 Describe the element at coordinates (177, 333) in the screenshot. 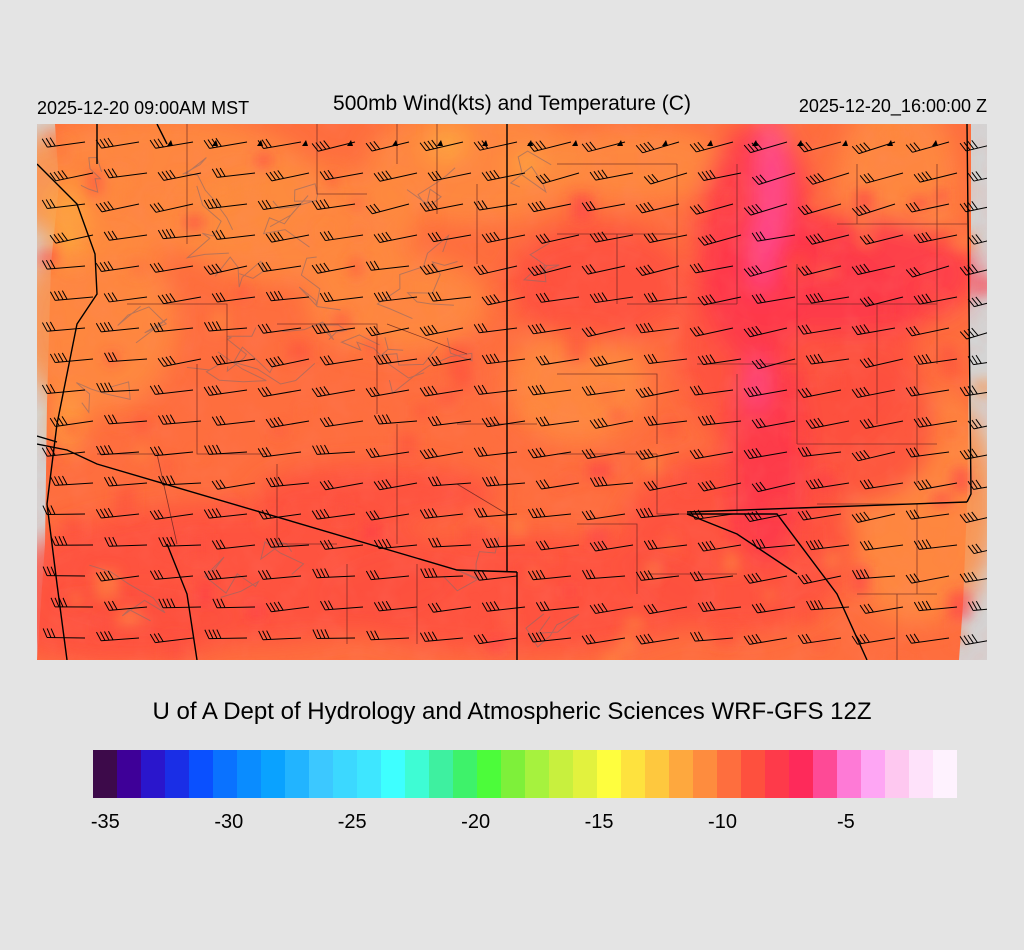

I see `county-line` at that location.